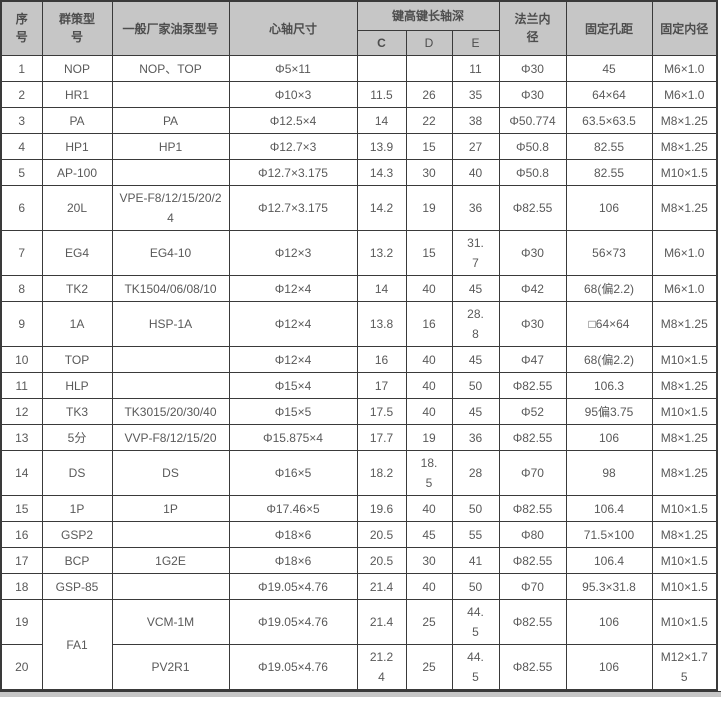 This screenshot has height=703, width=721. I want to click on cell-pump: VCM-1M, so click(170, 622).